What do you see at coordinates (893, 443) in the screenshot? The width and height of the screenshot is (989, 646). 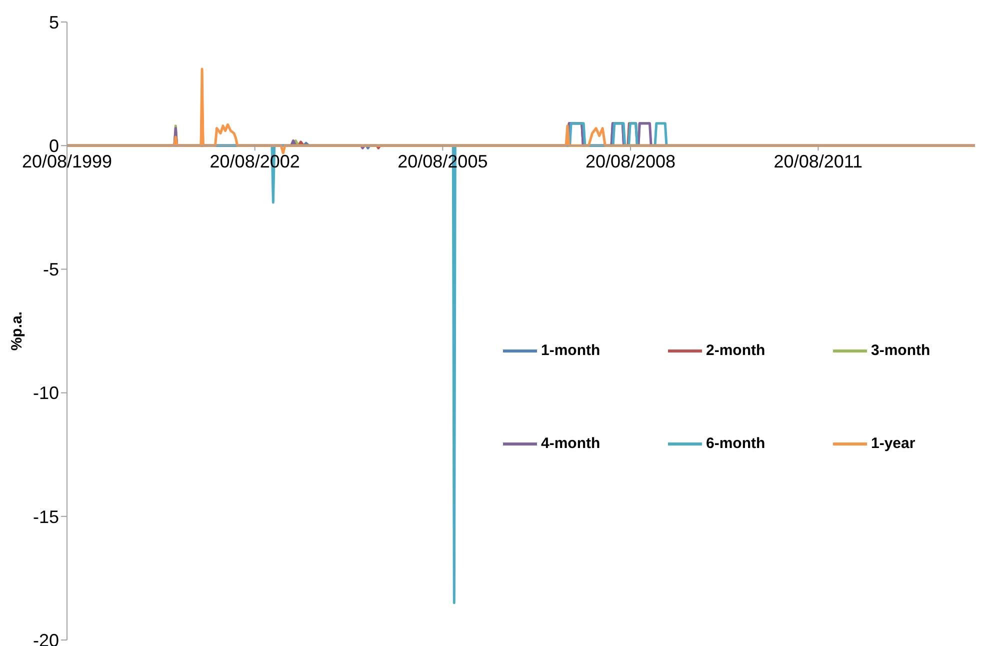 I see `legend-label: 1-year` at bounding box center [893, 443].